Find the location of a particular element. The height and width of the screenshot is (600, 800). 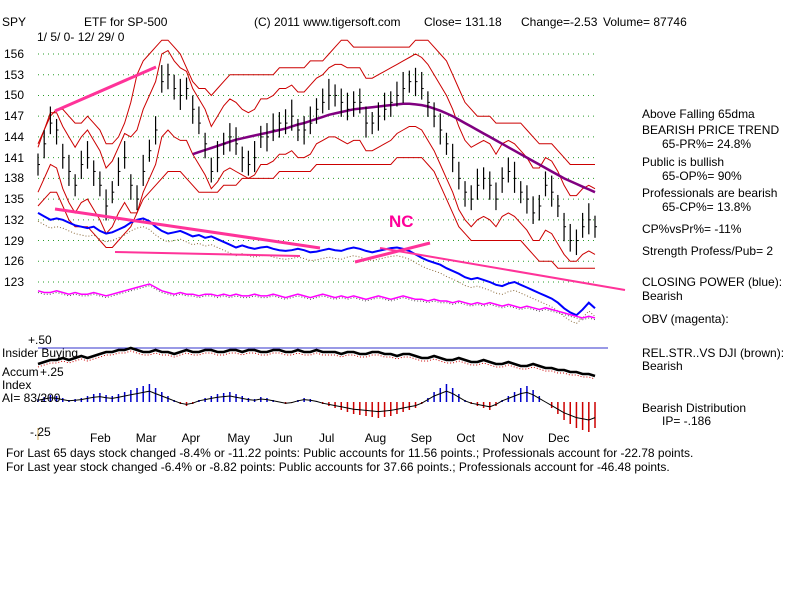

volume-value: Volume= 87746 is located at coordinates (645, 22).